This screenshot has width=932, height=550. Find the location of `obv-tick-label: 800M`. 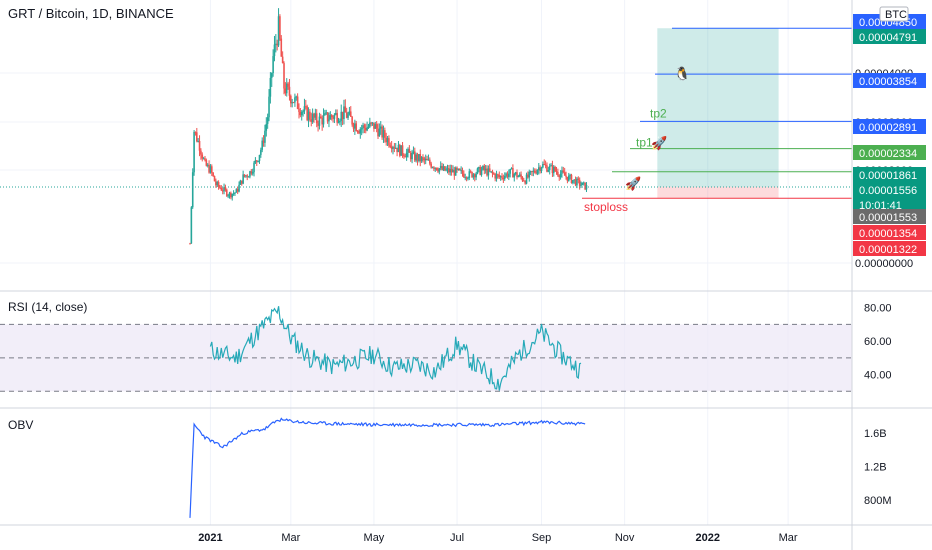

obv-tick-label: 800M is located at coordinates (878, 501).